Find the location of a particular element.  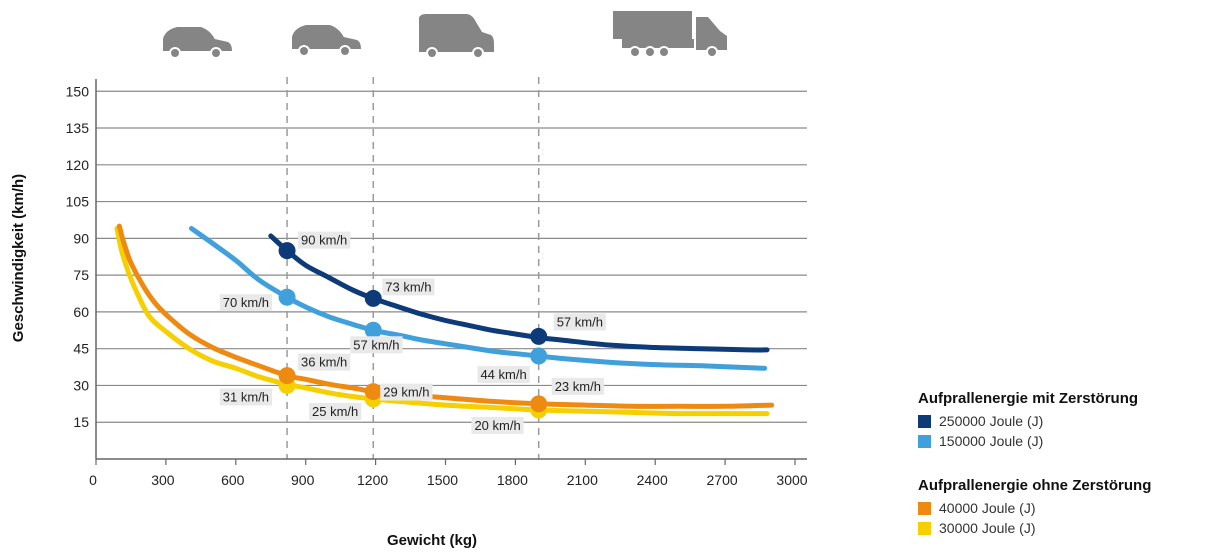

y-tick-label: 90 is located at coordinates (81, 238).